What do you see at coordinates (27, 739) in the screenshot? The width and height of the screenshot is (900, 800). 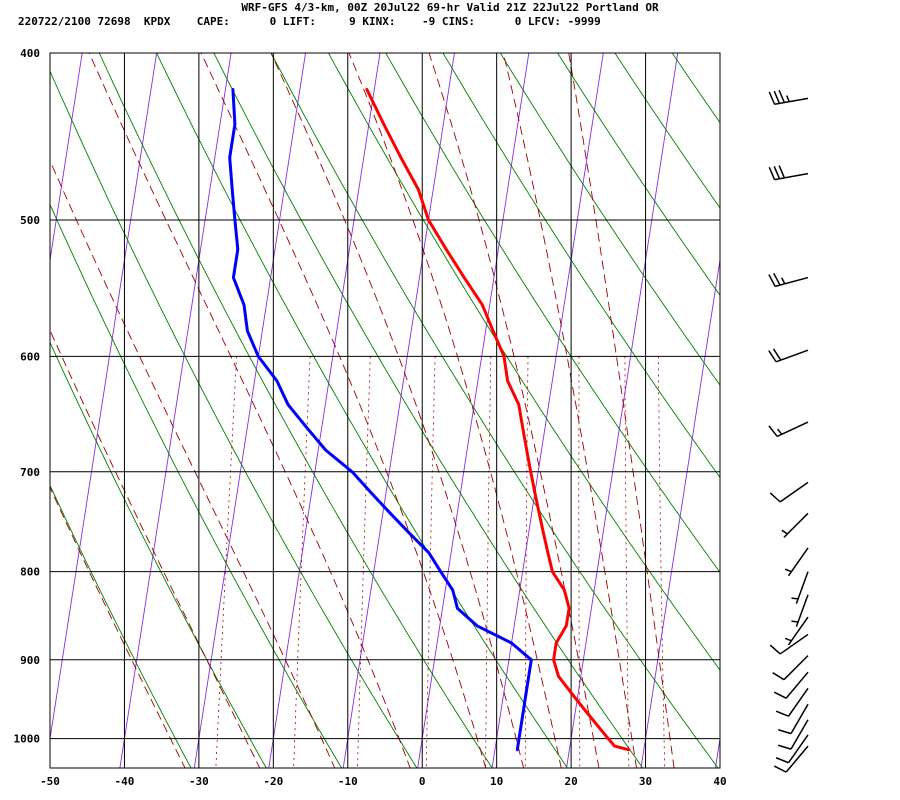 I see `pressure-tick-label: 1000` at bounding box center [27, 739].